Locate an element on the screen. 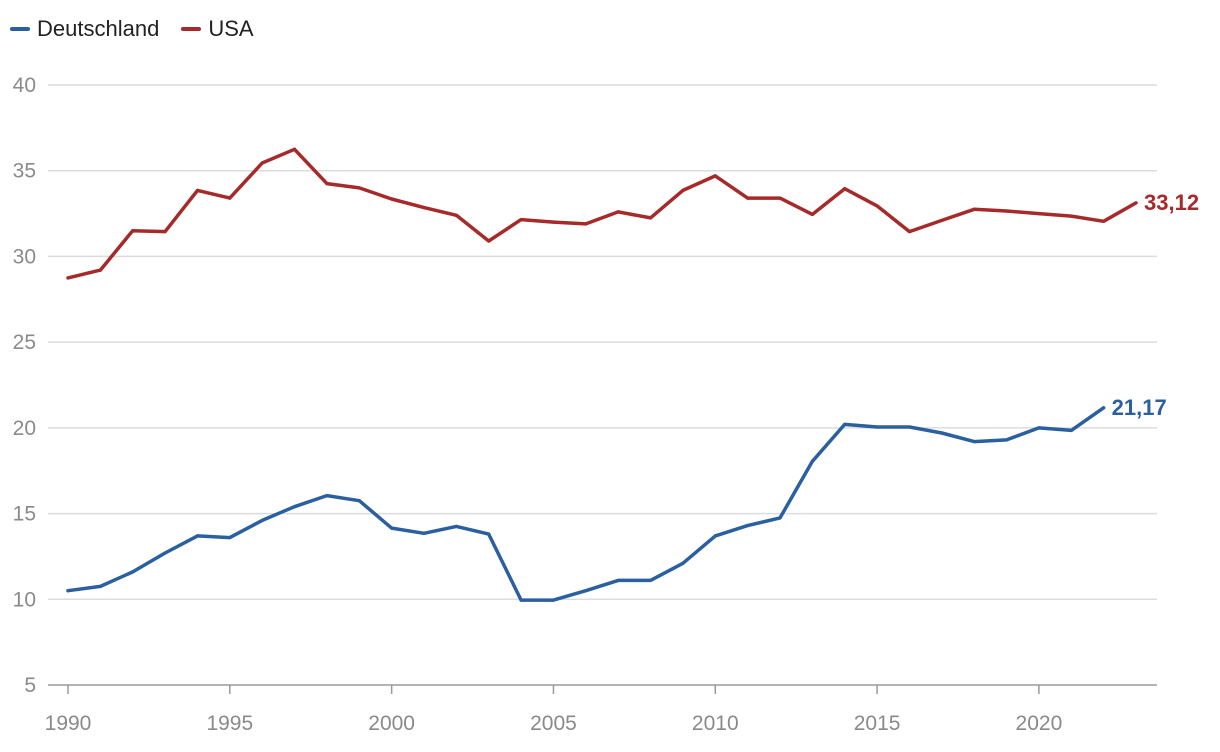 The height and width of the screenshot is (752, 1220). data-point-usa-2020 is located at coordinates (1039, 213).